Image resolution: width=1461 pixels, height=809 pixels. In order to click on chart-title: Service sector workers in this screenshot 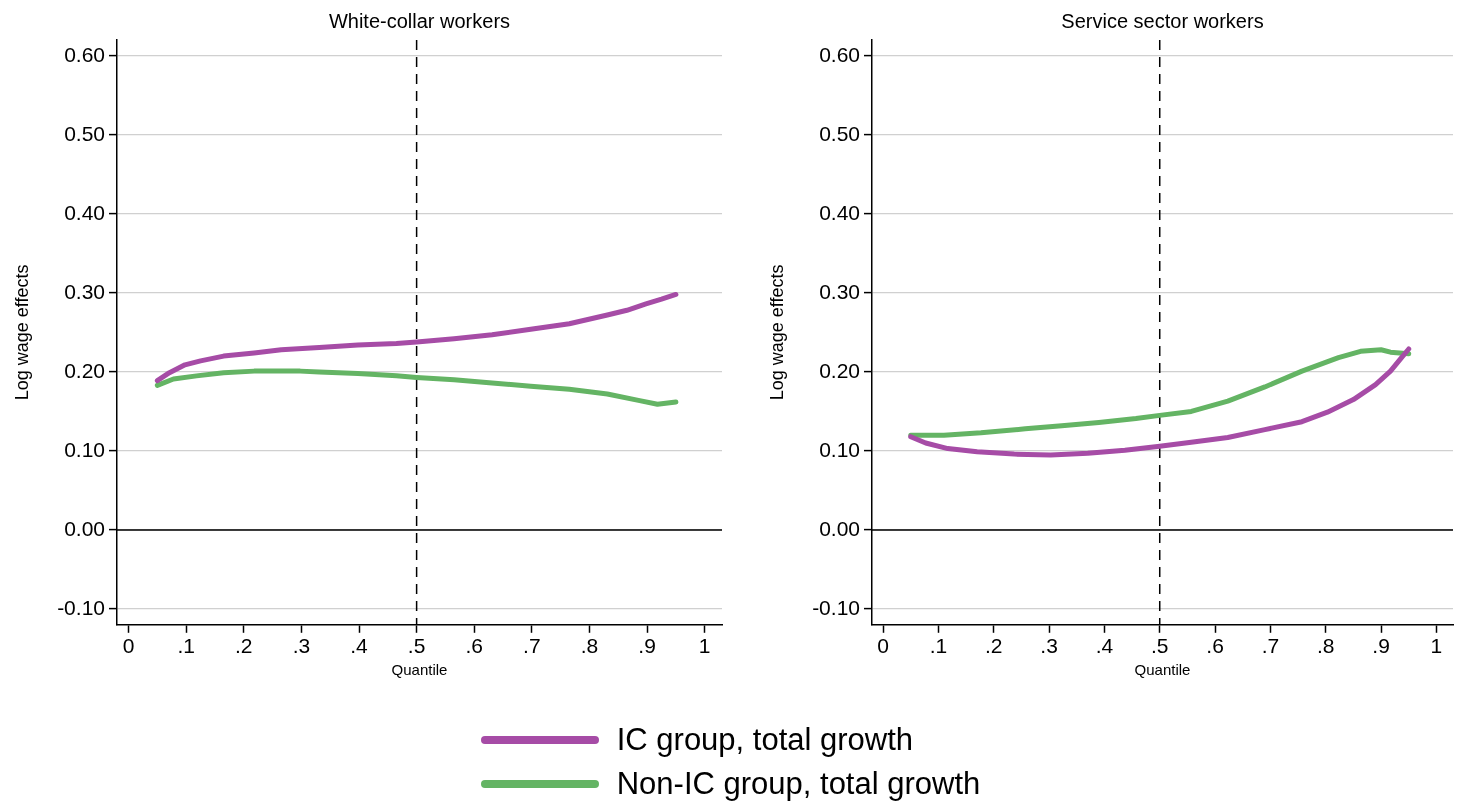, I will do `click(1162, 20)`.